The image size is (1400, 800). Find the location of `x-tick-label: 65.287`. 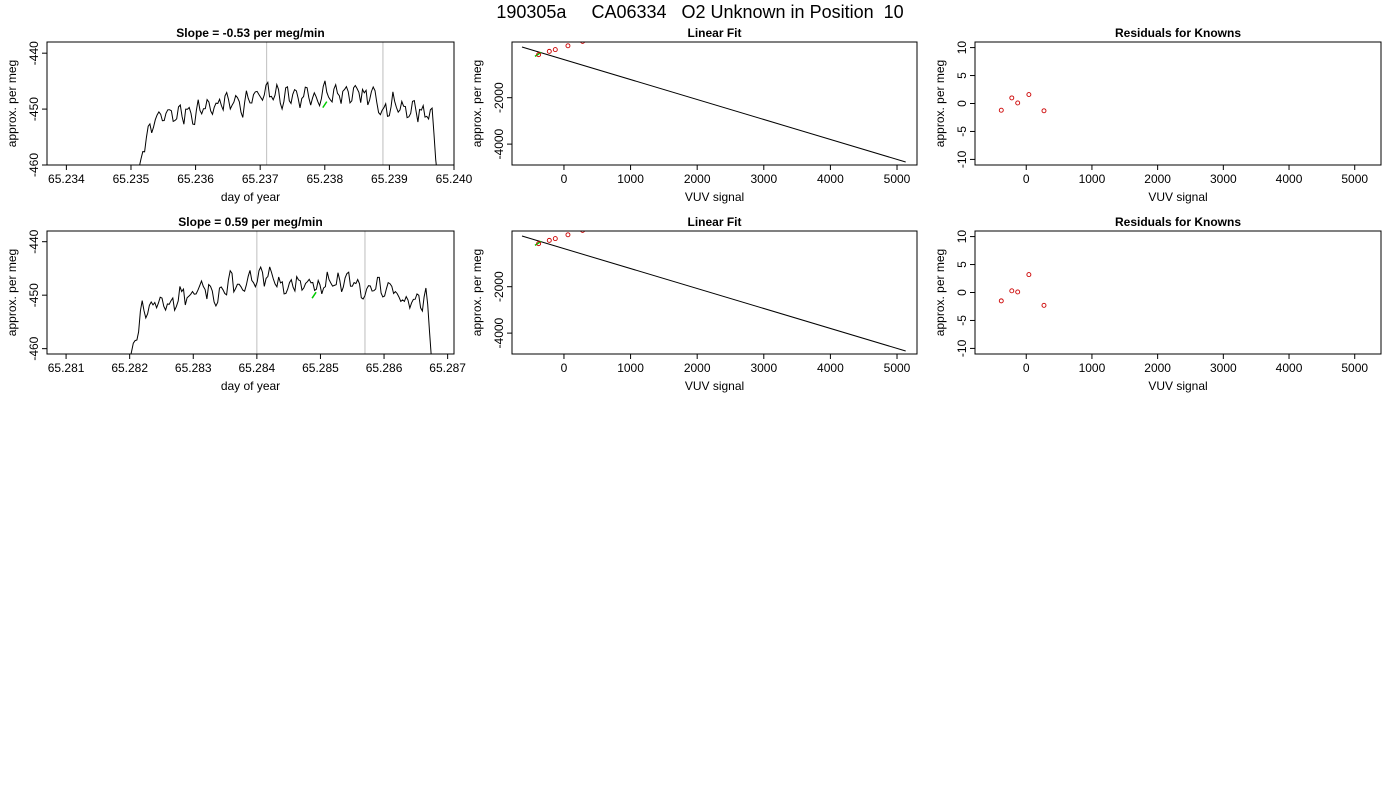

x-tick-label: 65.287 is located at coordinates (447, 368).